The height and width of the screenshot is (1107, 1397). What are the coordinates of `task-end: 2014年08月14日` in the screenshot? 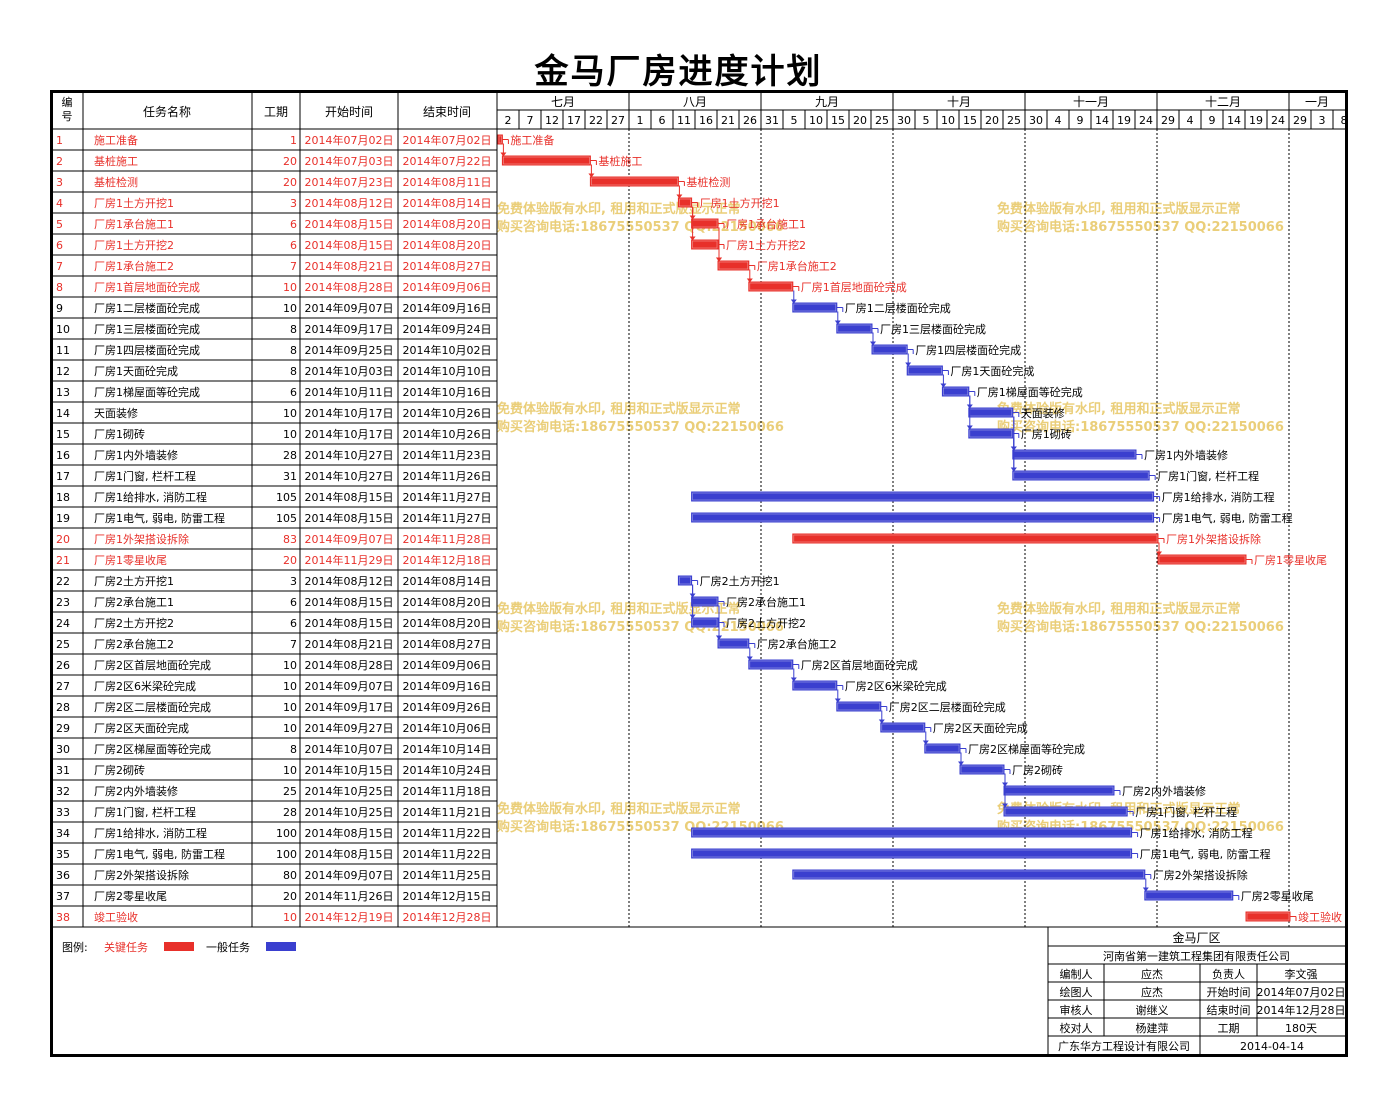 It's located at (447, 203).